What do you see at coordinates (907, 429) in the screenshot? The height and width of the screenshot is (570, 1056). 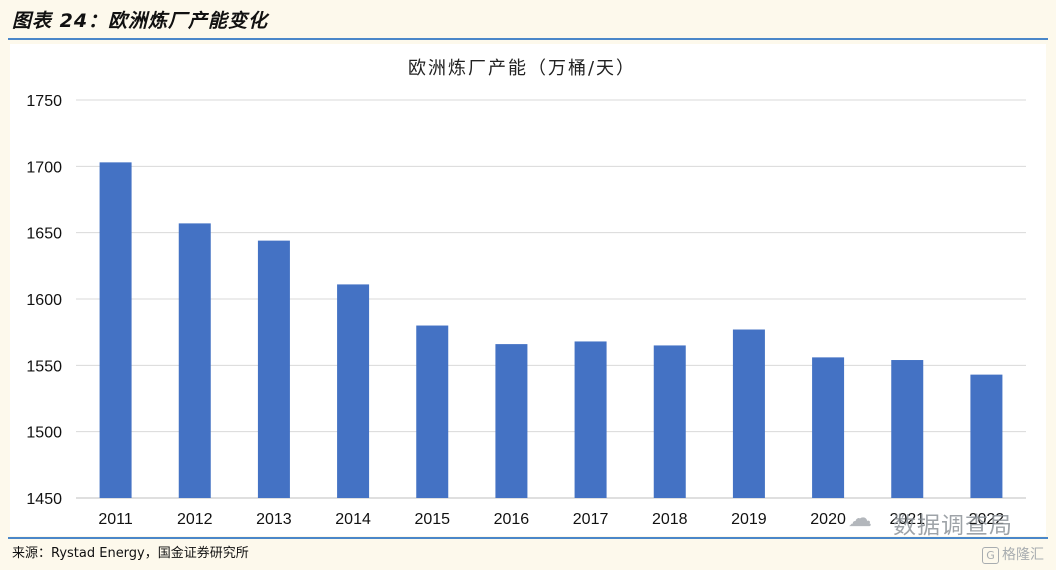 I see `bar-2021` at bounding box center [907, 429].